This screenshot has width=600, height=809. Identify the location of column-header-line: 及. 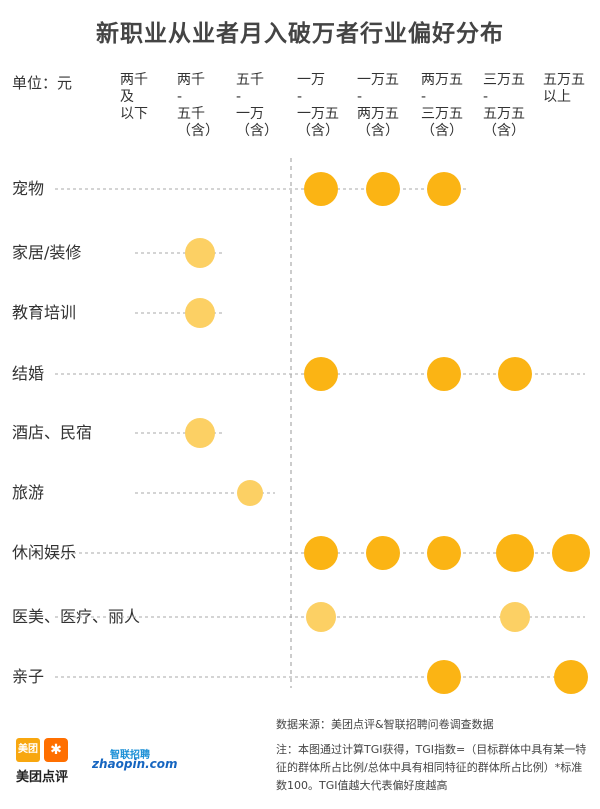
(127, 97).